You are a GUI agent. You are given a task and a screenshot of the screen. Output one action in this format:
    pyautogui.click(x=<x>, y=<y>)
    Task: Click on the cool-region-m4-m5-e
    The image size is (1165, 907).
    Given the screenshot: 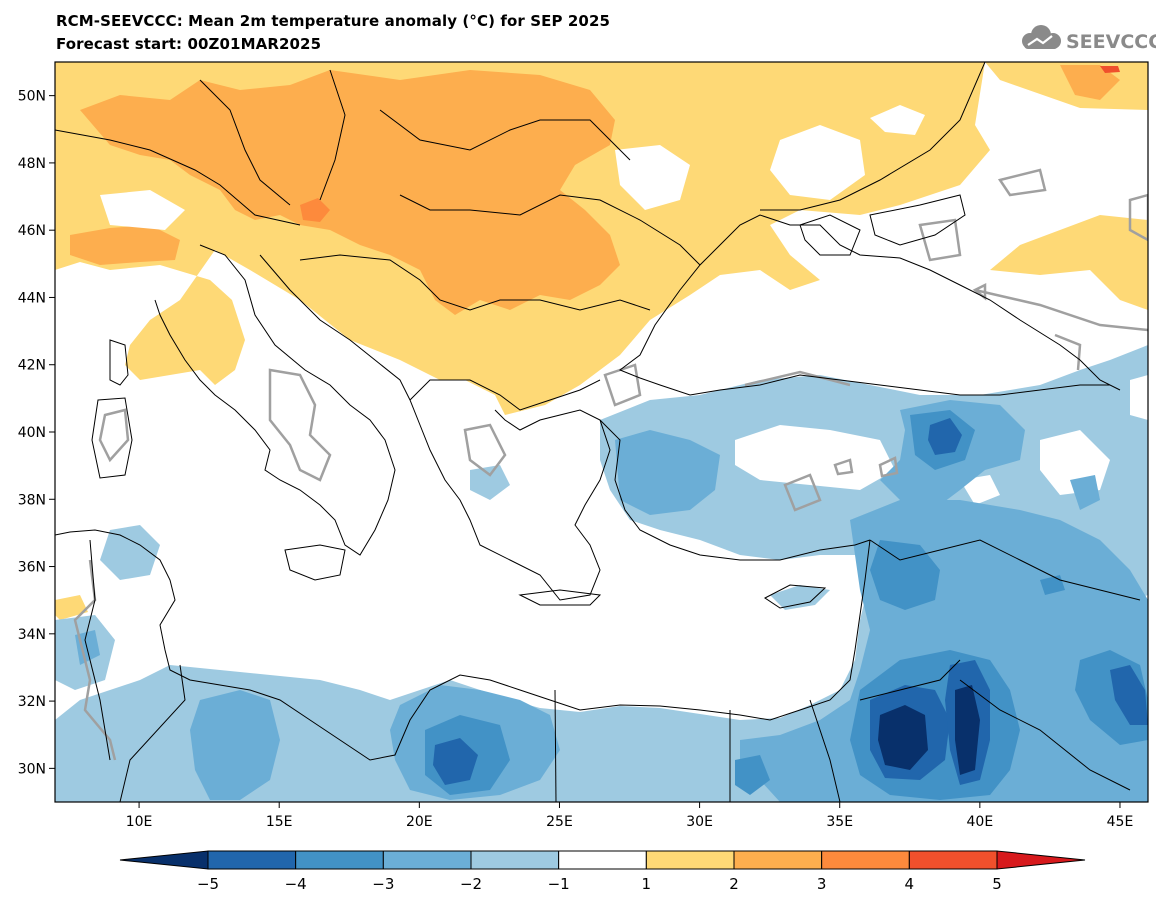 What is the action you would take?
    pyautogui.click(x=1129, y=695)
    